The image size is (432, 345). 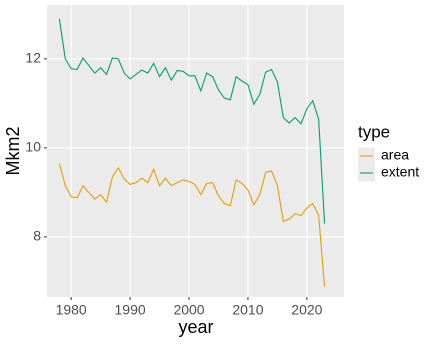 What do you see at coordinates (130, 310) in the screenshot?
I see `x-tick-label: 1990` at bounding box center [130, 310].